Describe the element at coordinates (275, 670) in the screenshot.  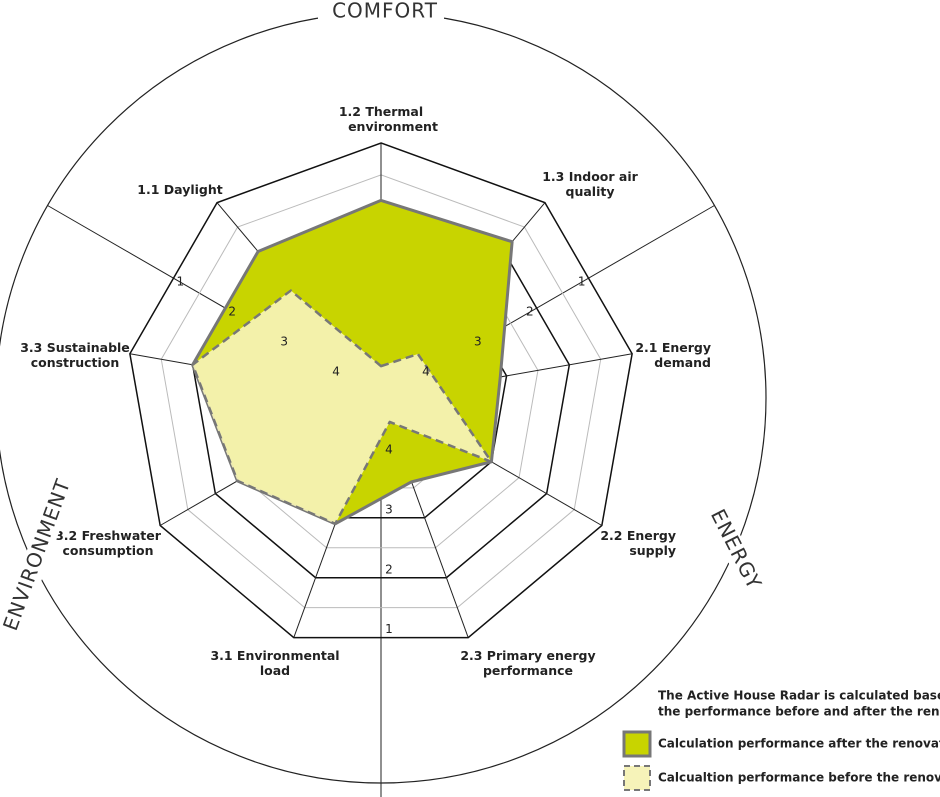
I see `category-line: load` at that location.